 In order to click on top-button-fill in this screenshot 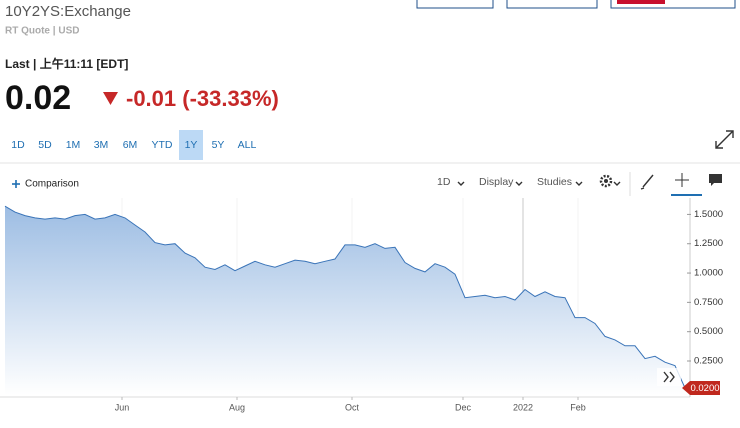, I will do `click(641, 2)`.